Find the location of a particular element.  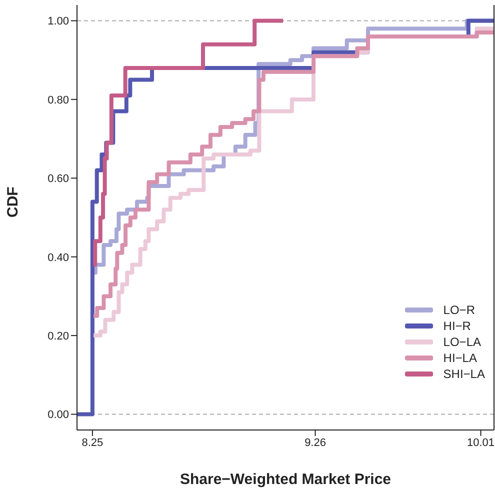

legend-label: LO−LA is located at coordinates (462, 342).